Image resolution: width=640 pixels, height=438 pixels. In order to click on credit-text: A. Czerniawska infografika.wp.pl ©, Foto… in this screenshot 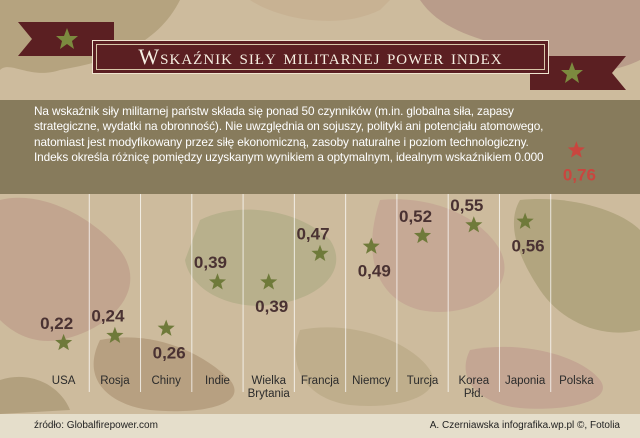, I will do `click(524, 425)`.